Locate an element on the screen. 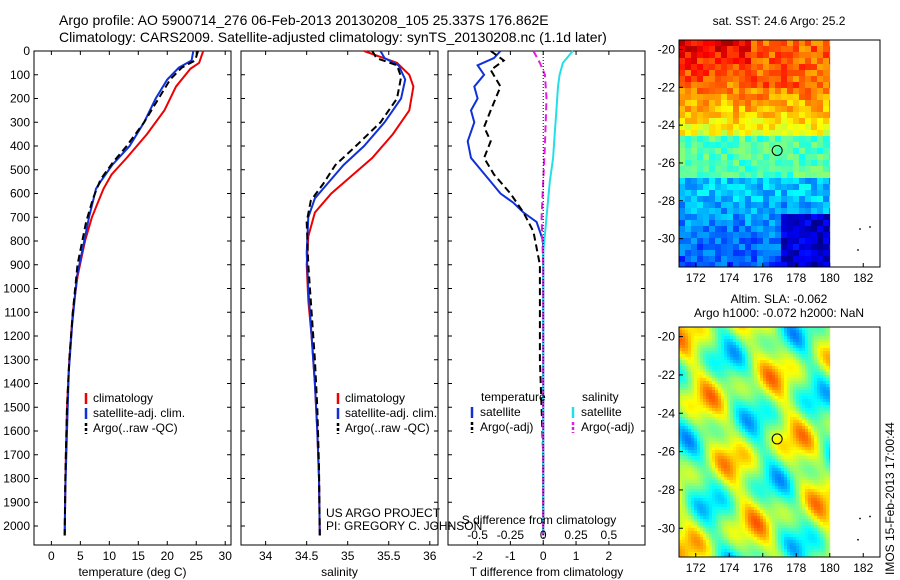 Image resolution: width=900 pixels, height=580 pixels. y-tick-label: -30 is located at coordinates (667, 239).